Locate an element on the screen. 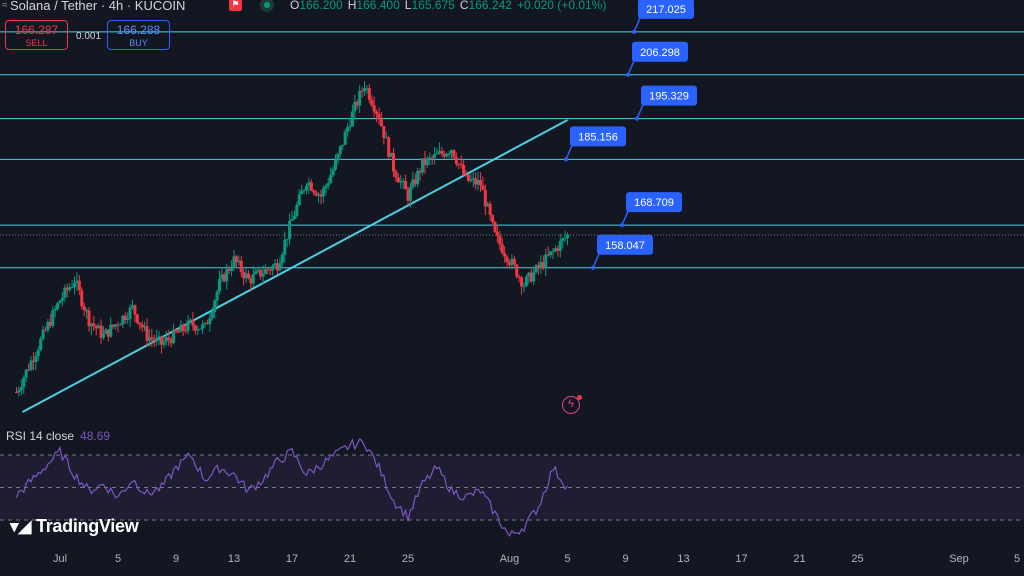 This screenshot has width=1024, height=576. buy-button: 166.288 BUY is located at coordinates (138, 35).